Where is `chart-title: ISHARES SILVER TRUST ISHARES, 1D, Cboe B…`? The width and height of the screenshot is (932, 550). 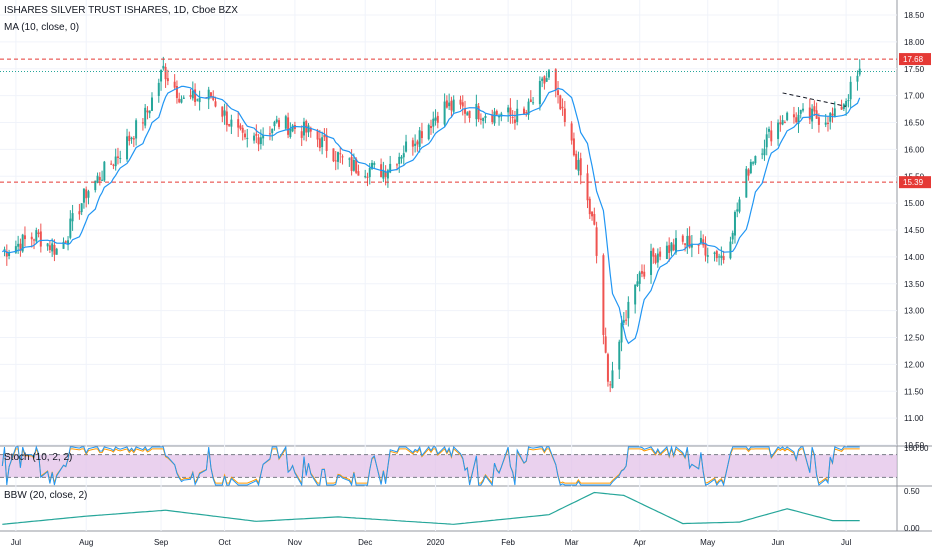 chart-title: ISHARES SILVER TRUST ISHARES, 1D, Cboe B… is located at coordinates (121, 10).